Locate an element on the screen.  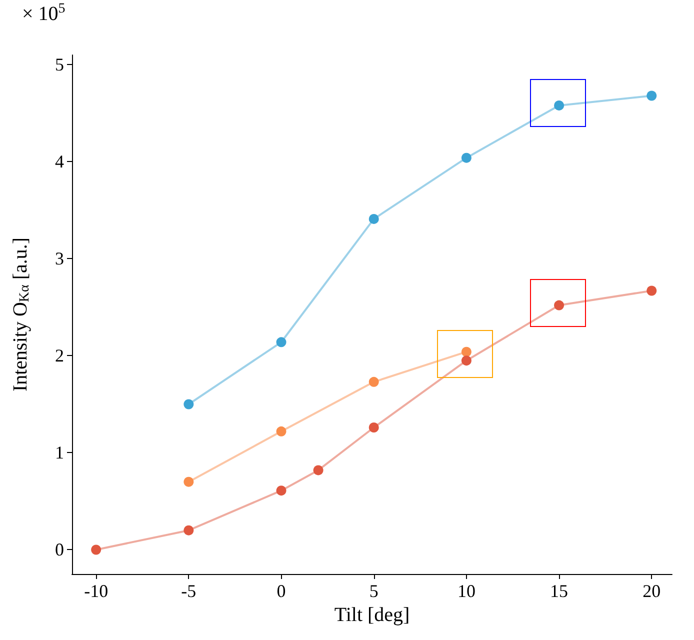
x-tick-label: 5 is located at coordinates (373, 591).